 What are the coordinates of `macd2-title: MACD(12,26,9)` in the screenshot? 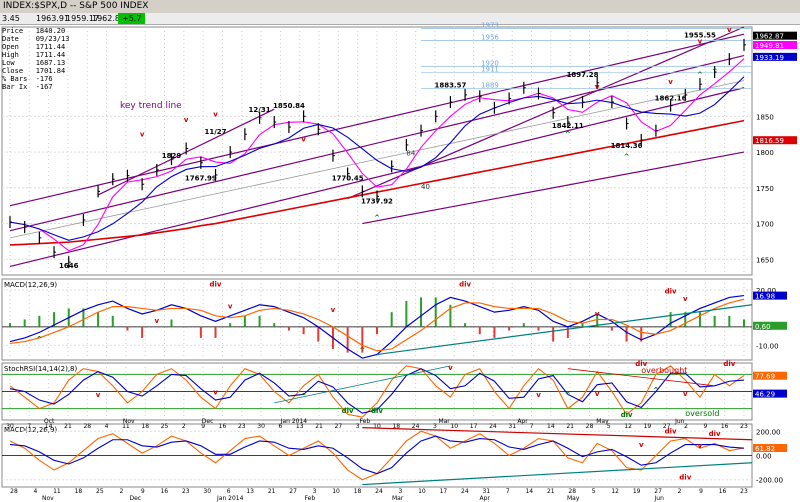 It's located at (30, 430).